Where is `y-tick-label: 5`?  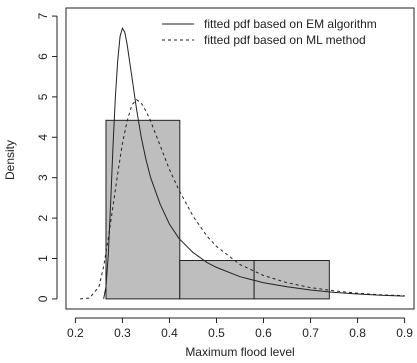
y-tick-label: 5 is located at coordinates (43, 96).